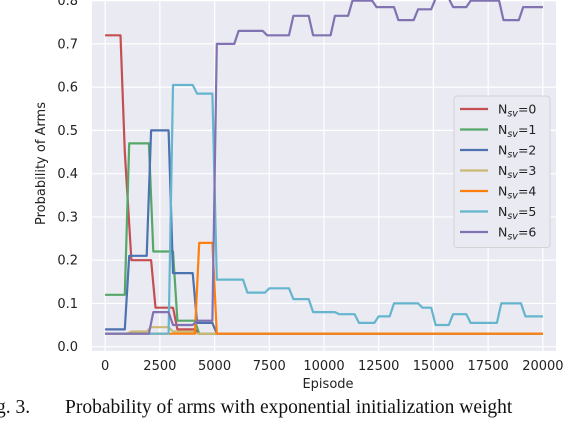 This screenshot has height=426, width=588. What do you see at coordinates (487, 366) in the screenshot?
I see `x-tick-label: 17500` at bounding box center [487, 366].